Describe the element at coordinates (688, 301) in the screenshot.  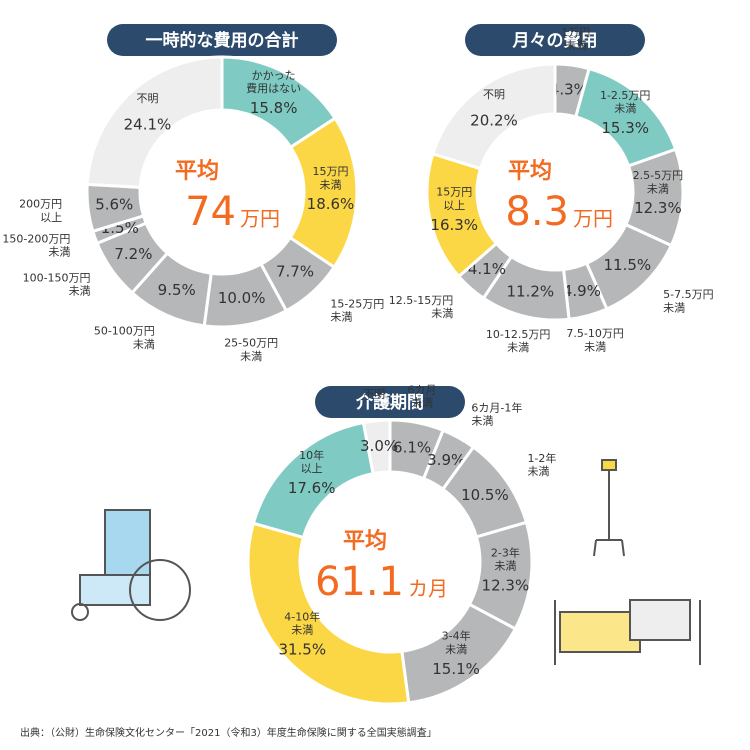
I see `category-label: 5-7.5万円未満` at that location.